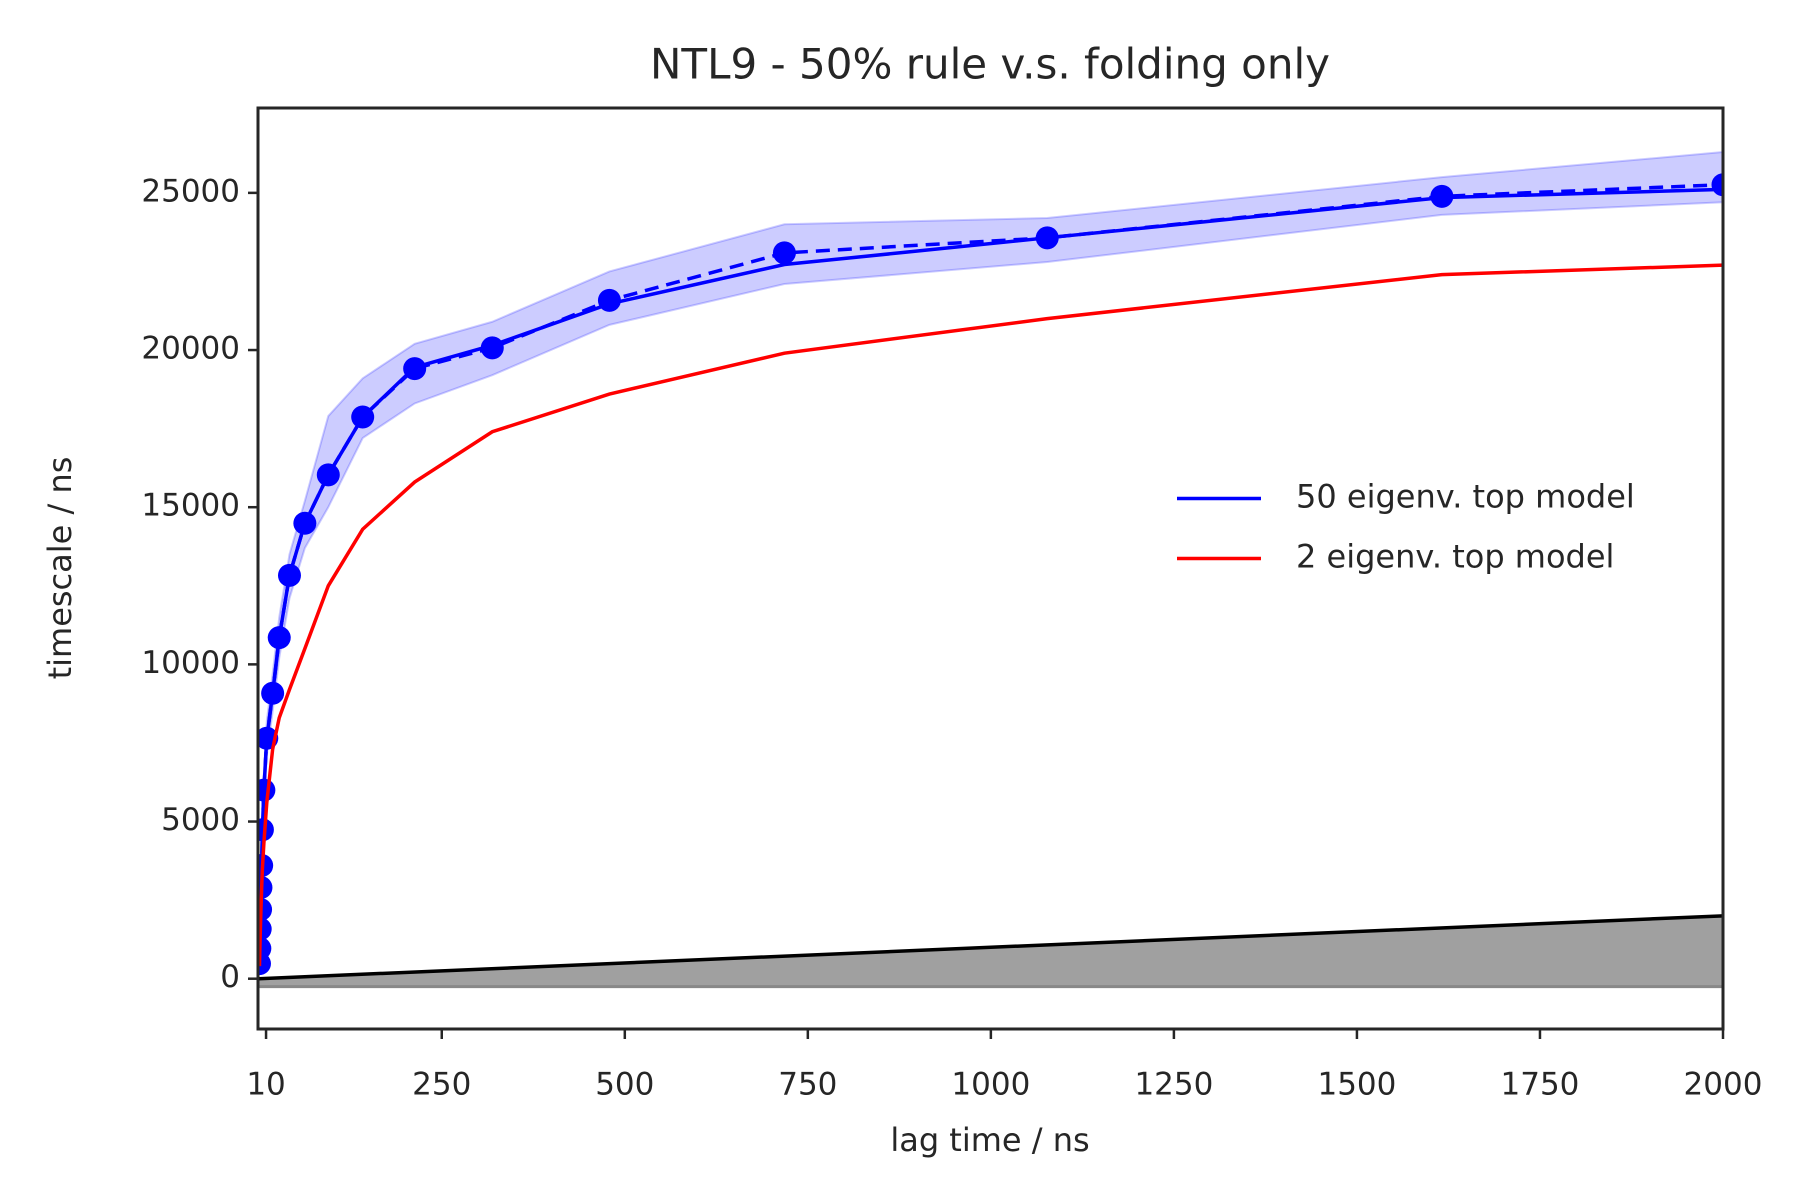 Image resolution: width=1800 pixels, height=1200 pixels. What do you see at coordinates (60, 568) in the screenshot?
I see `y-axis-label: timescale / ns` at bounding box center [60, 568].